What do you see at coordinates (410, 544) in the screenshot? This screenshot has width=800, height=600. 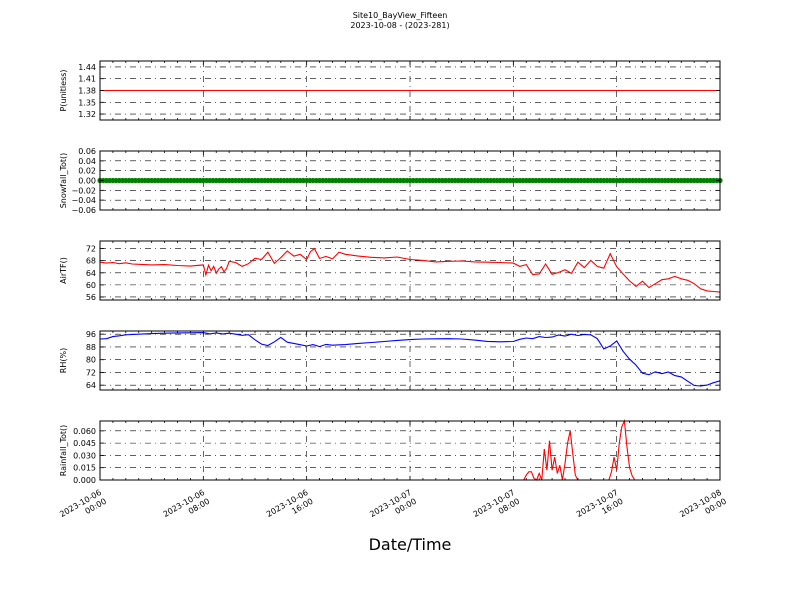 I see `x-axis-label: Date/Time` at bounding box center [410, 544].